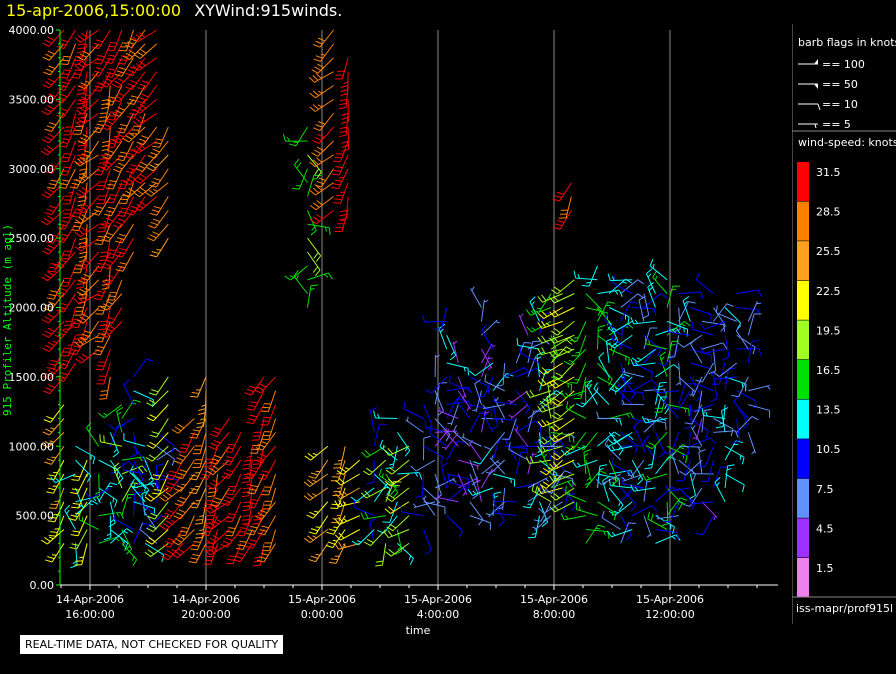  What do you see at coordinates (32, 377) in the screenshot?
I see `y-tick-label: 1500.00` at bounding box center [32, 377].